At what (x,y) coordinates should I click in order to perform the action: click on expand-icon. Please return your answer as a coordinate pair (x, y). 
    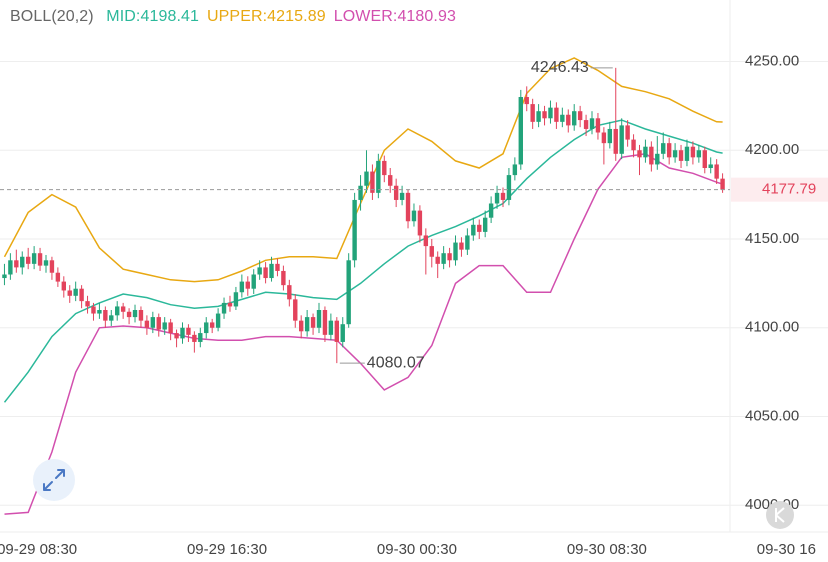
    Looking at the image, I should click on (54, 480).